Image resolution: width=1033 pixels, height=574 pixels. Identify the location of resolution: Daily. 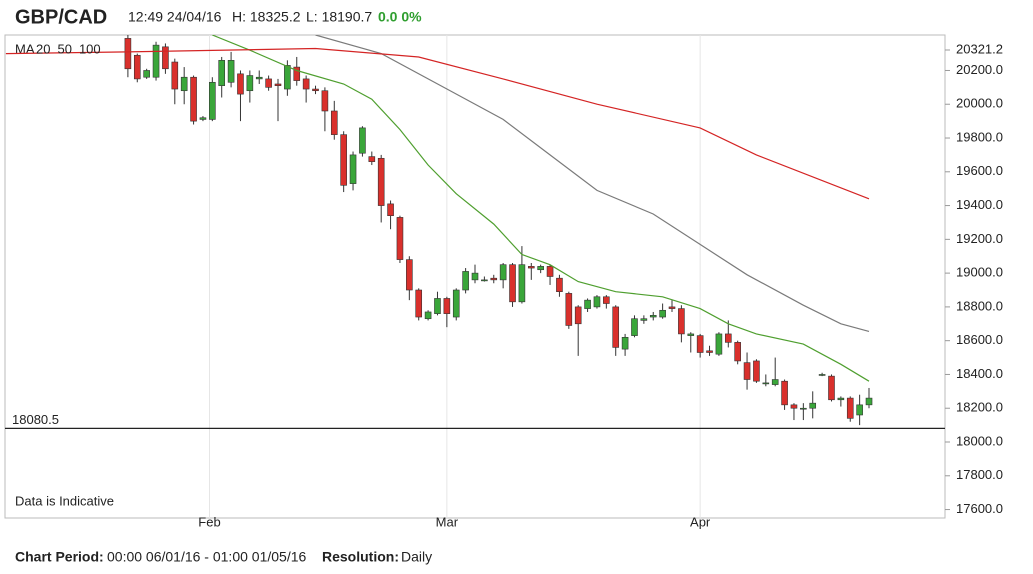
(416, 557).